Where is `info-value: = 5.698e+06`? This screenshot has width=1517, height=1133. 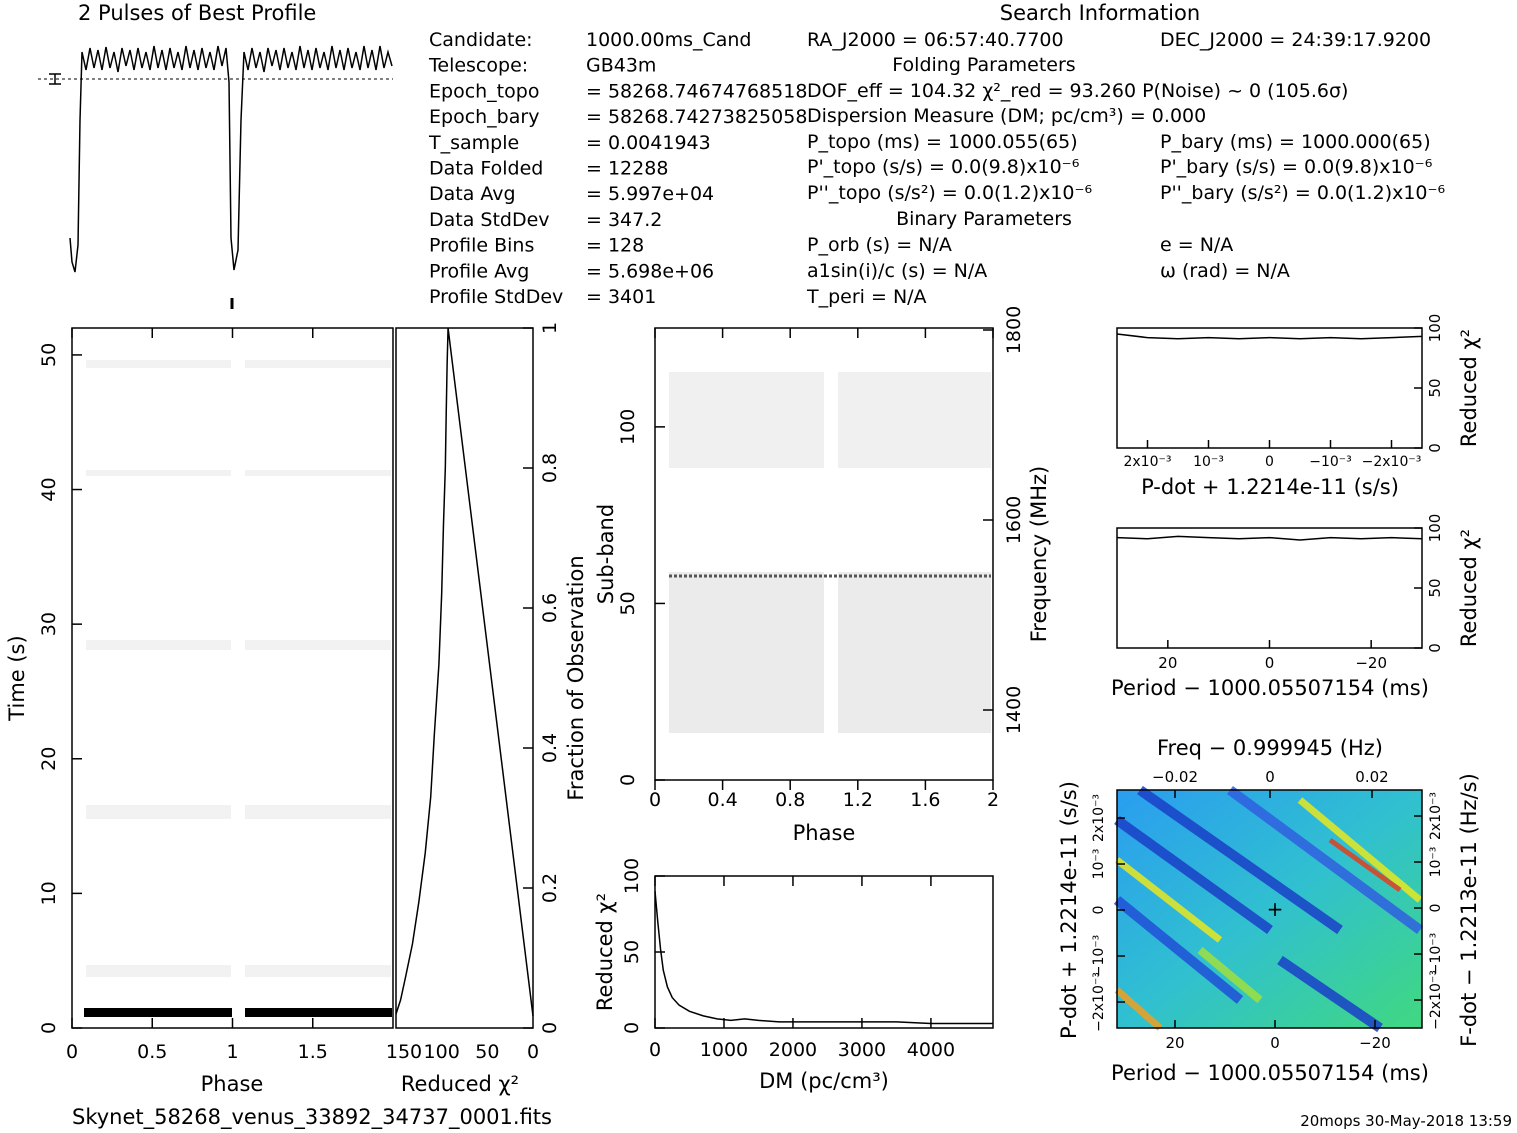
info-value: = 5.698e+06 is located at coordinates (650, 271).